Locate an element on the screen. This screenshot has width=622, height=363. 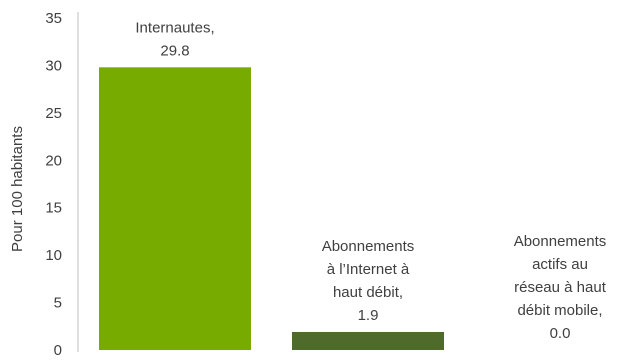
data-label-line: réseau à haut is located at coordinates (560, 287).